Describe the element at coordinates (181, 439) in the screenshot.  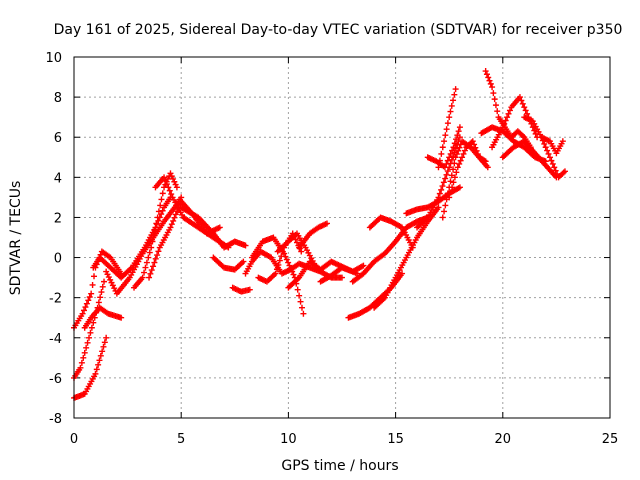
I see `x-tick-label: 5` at that location.